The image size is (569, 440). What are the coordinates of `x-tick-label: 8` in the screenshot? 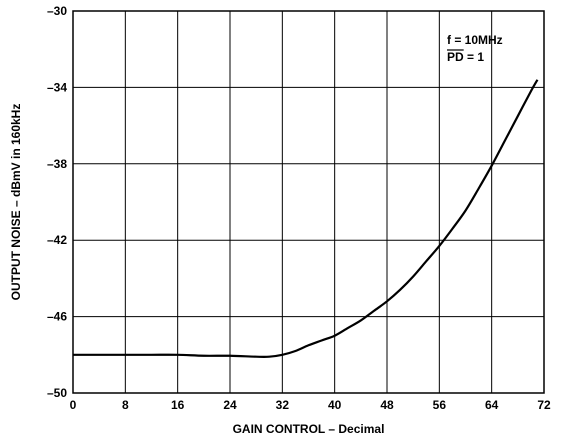 It's located at (125, 405).